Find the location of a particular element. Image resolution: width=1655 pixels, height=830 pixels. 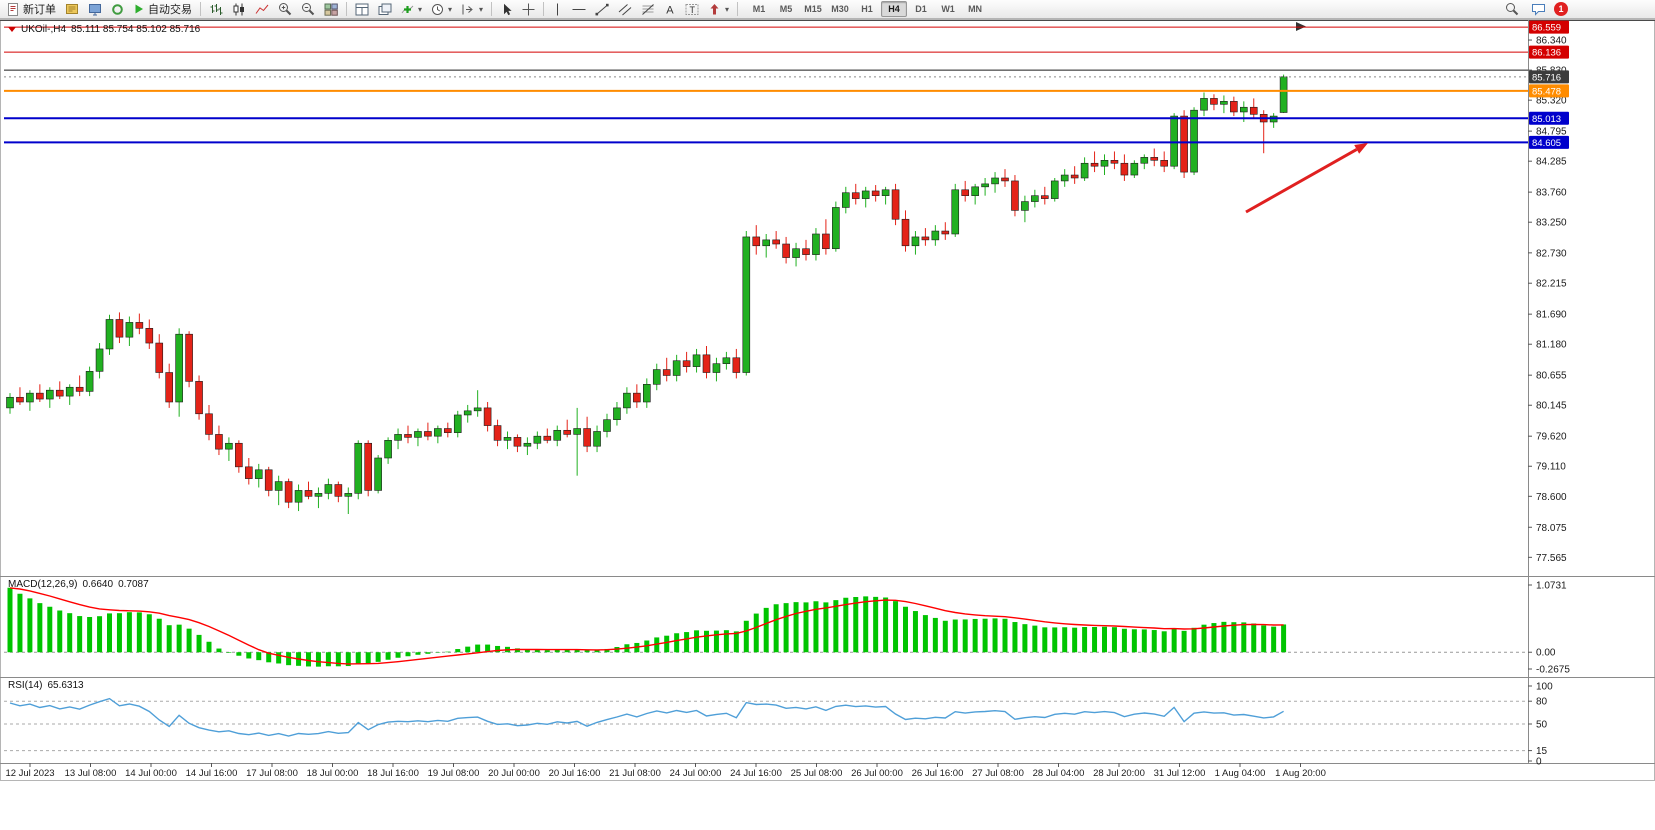

arrows-button: ▾ is located at coordinates (718, 9).